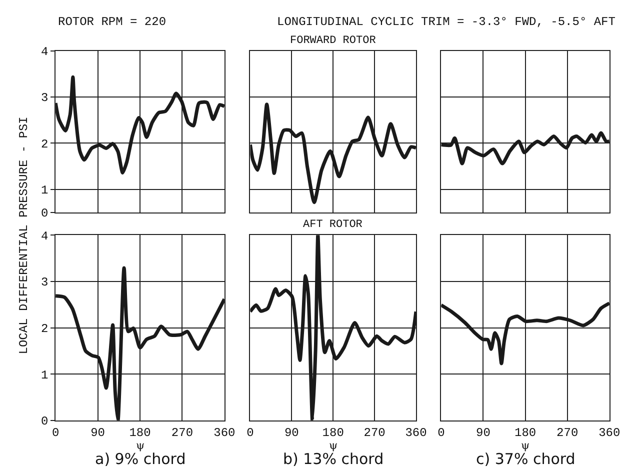 The image size is (629, 476). What do you see at coordinates (140, 459) in the screenshot?
I see `text: a) 9% chord` at bounding box center [140, 459].